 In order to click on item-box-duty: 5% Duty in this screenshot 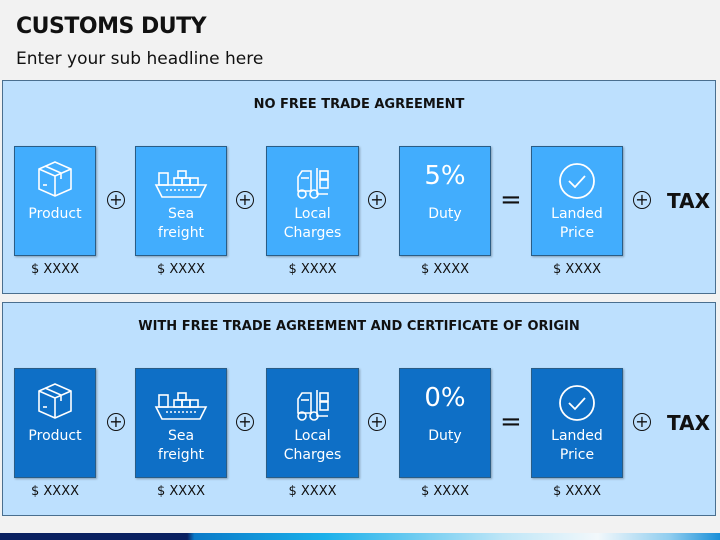, I will do `click(445, 201)`.